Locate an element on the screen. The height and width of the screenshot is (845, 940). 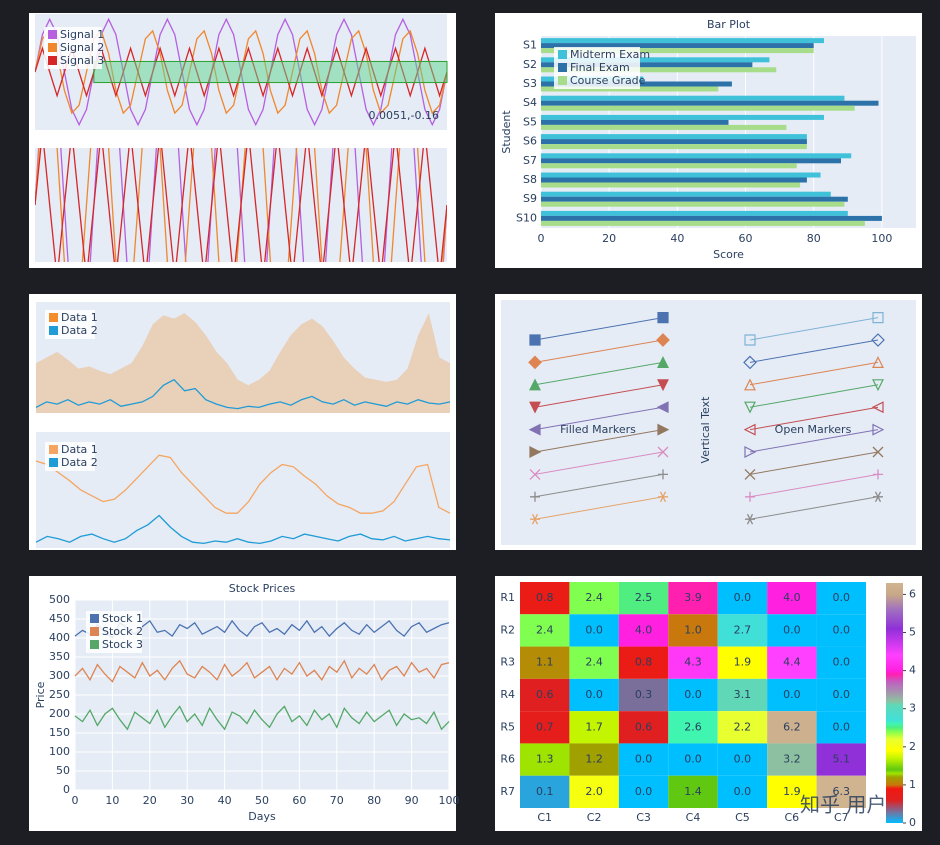
cell-label: 2.2 is located at coordinates (743, 726).